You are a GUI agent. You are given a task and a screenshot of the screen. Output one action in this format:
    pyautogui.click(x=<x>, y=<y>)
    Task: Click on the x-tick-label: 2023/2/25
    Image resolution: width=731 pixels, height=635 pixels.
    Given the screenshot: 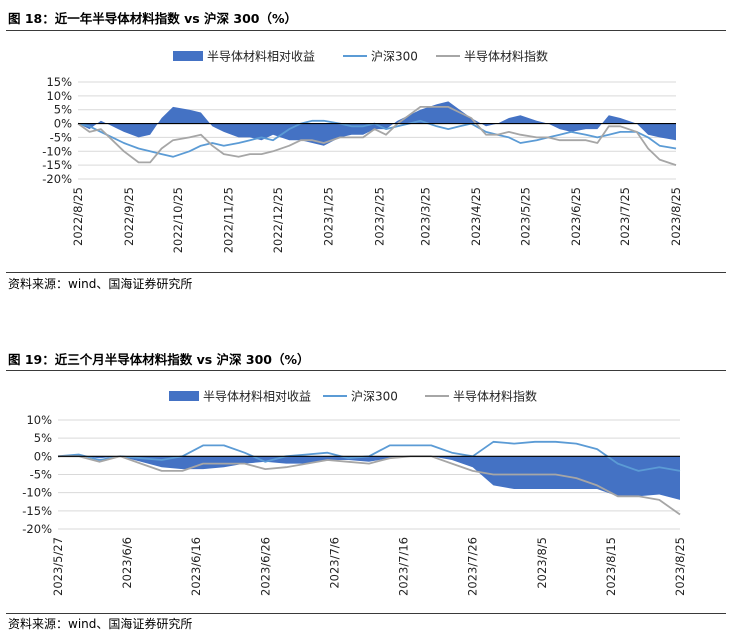 What is the action you would take?
    pyautogui.click(x=379, y=216)
    